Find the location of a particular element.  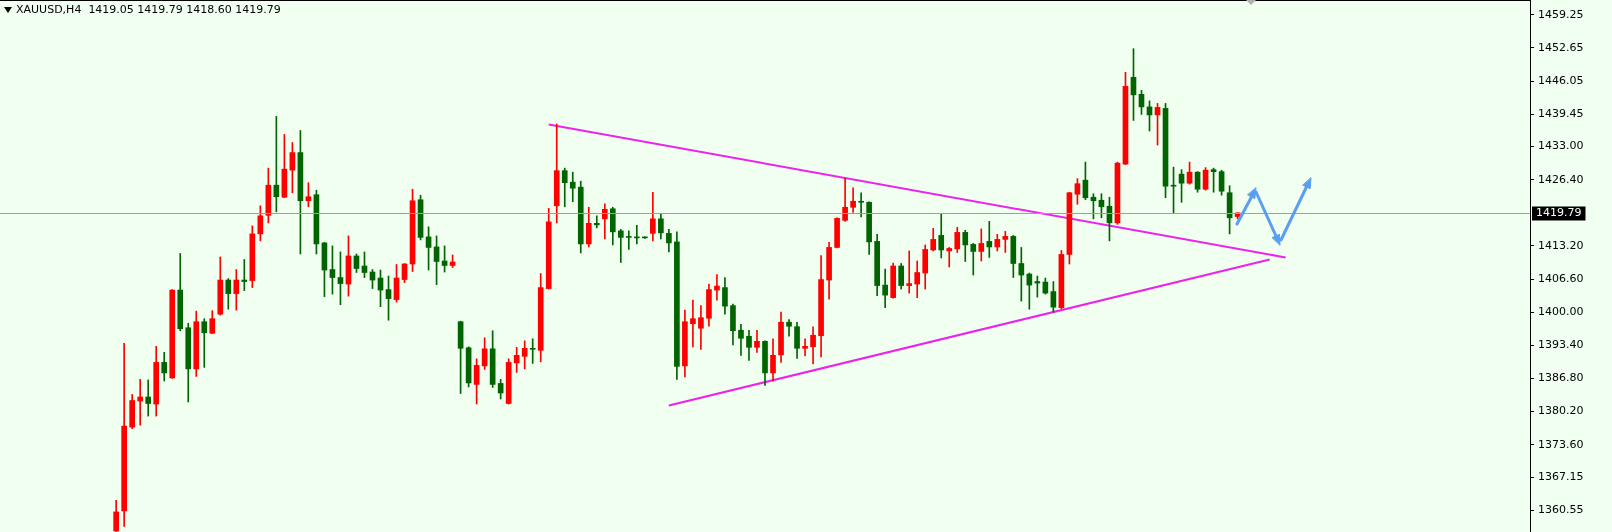

y-tick-label: 1439.45 is located at coordinates (1561, 114).